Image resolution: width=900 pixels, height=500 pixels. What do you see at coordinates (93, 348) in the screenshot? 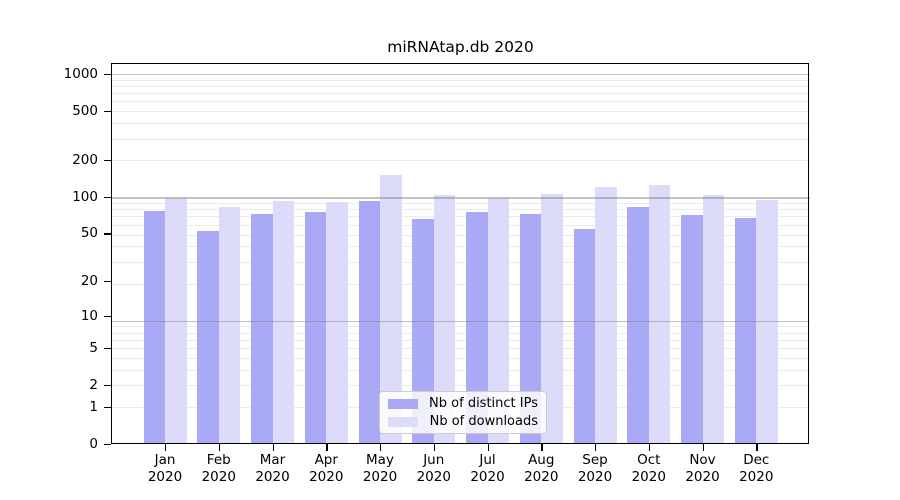
I see `y-tick-label: 5` at bounding box center [93, 348].